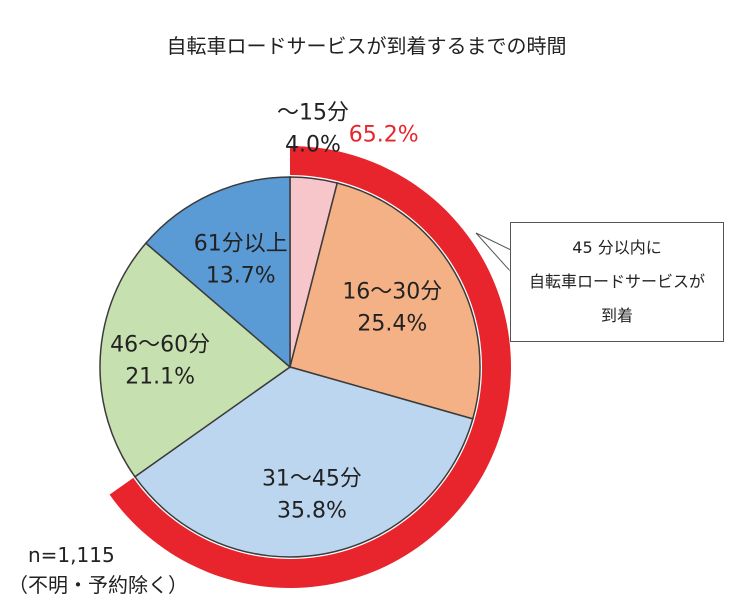 The image size is (733, 611). What do you see at coordinates (366, 46) in the screenshot?
I see `chart-title: 自転車ロードサービスが到着するまでの時間` at bounding box center [366, 46].